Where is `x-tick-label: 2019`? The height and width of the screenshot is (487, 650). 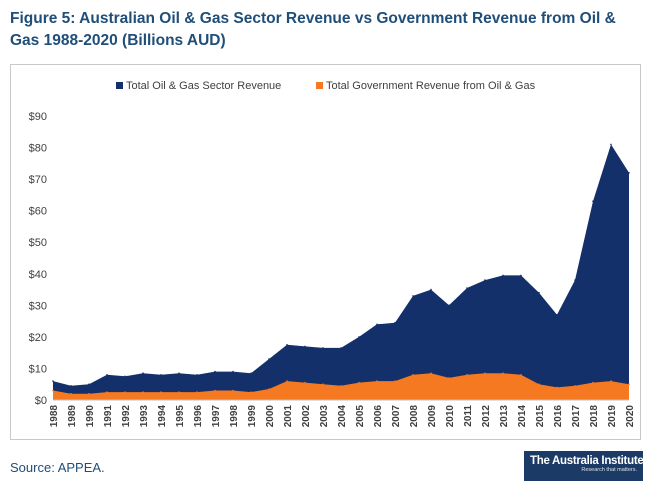 x-tick-label: 2019 is located at coordinates (612, 416).